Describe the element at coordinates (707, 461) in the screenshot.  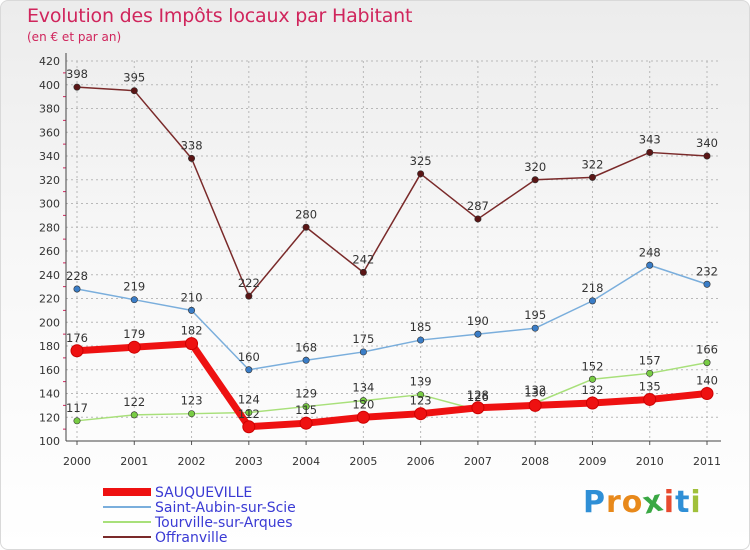
I see `x-tick-label: 2011` at that location.